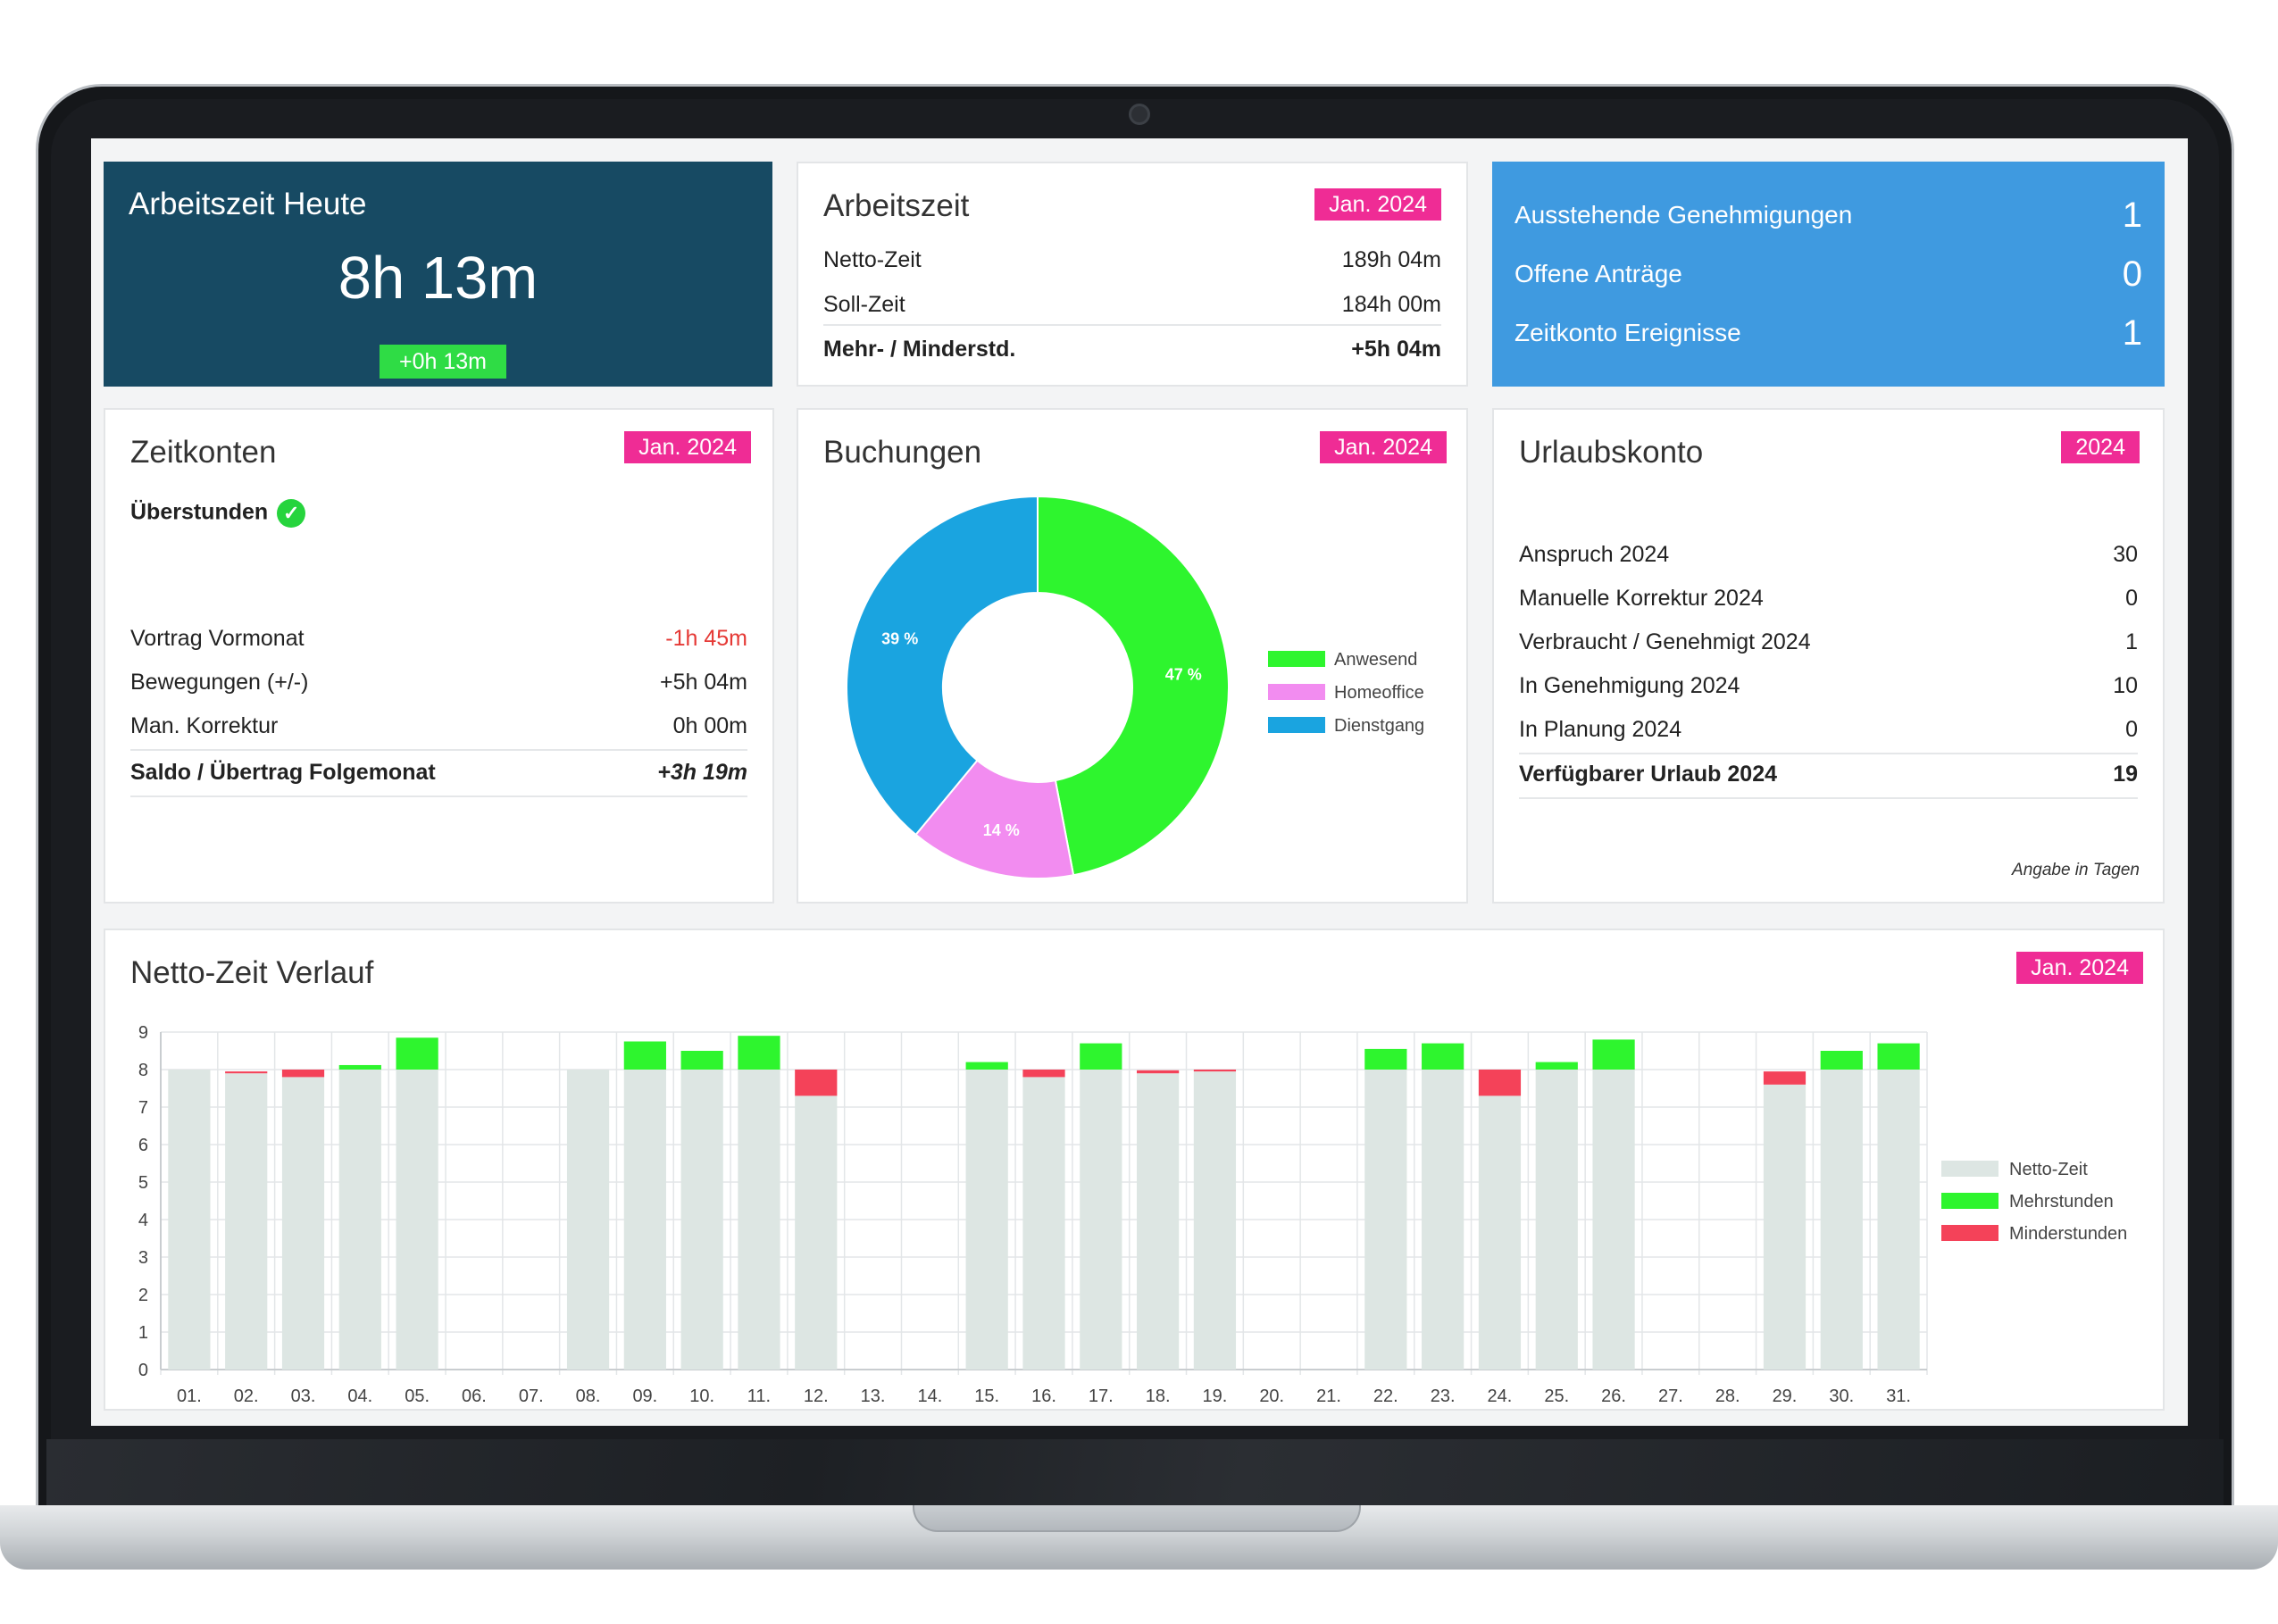 Image resolution: width=2278 pixels, height=1624 pixels. What do you see at coordinates (1379, 693) in the screenshot?
I see `legend-label: Homeoffice` at bounding box center [1379, 693].